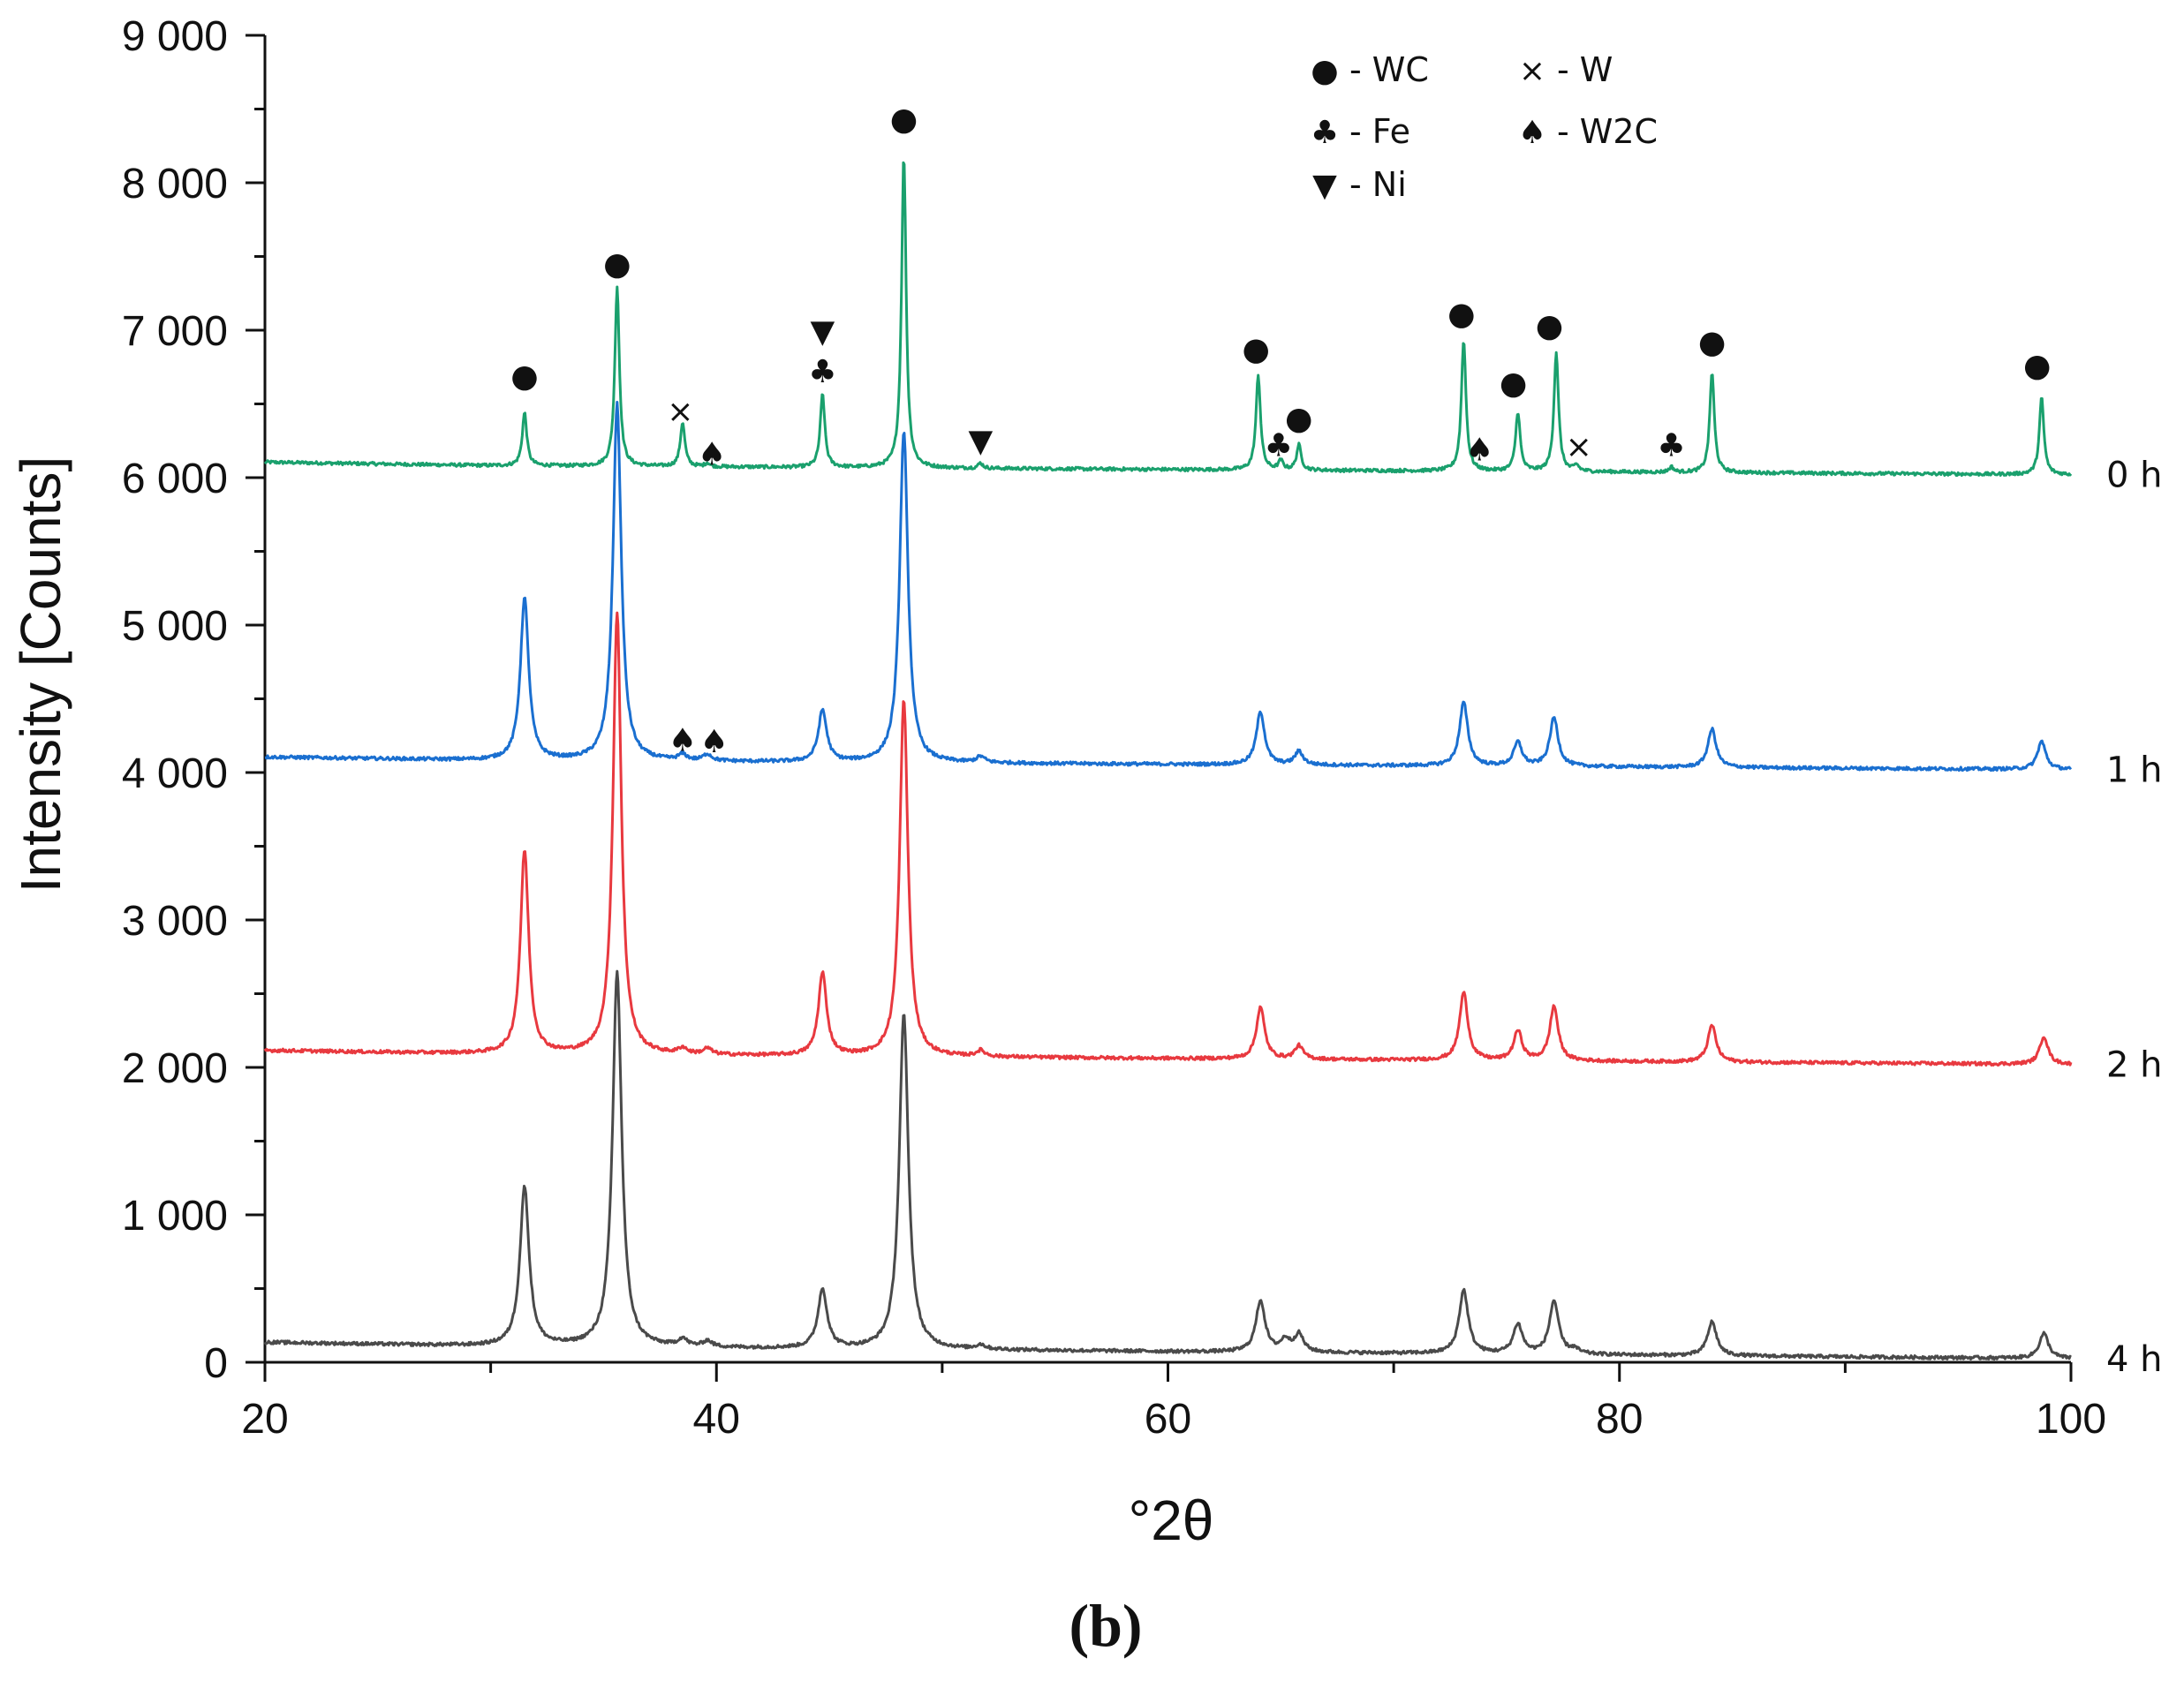  Describe the element at coordinates (1168, 1419) in the screenshot. I see `x-tick-label: 60` at that location.